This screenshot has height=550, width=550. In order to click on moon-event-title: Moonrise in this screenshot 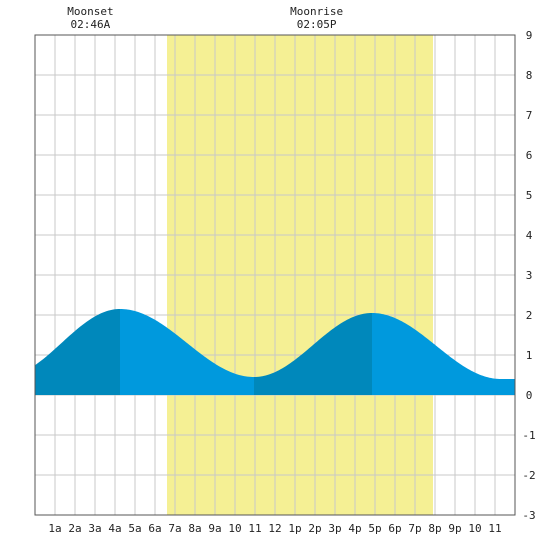, I will do `click(316, 11)`.